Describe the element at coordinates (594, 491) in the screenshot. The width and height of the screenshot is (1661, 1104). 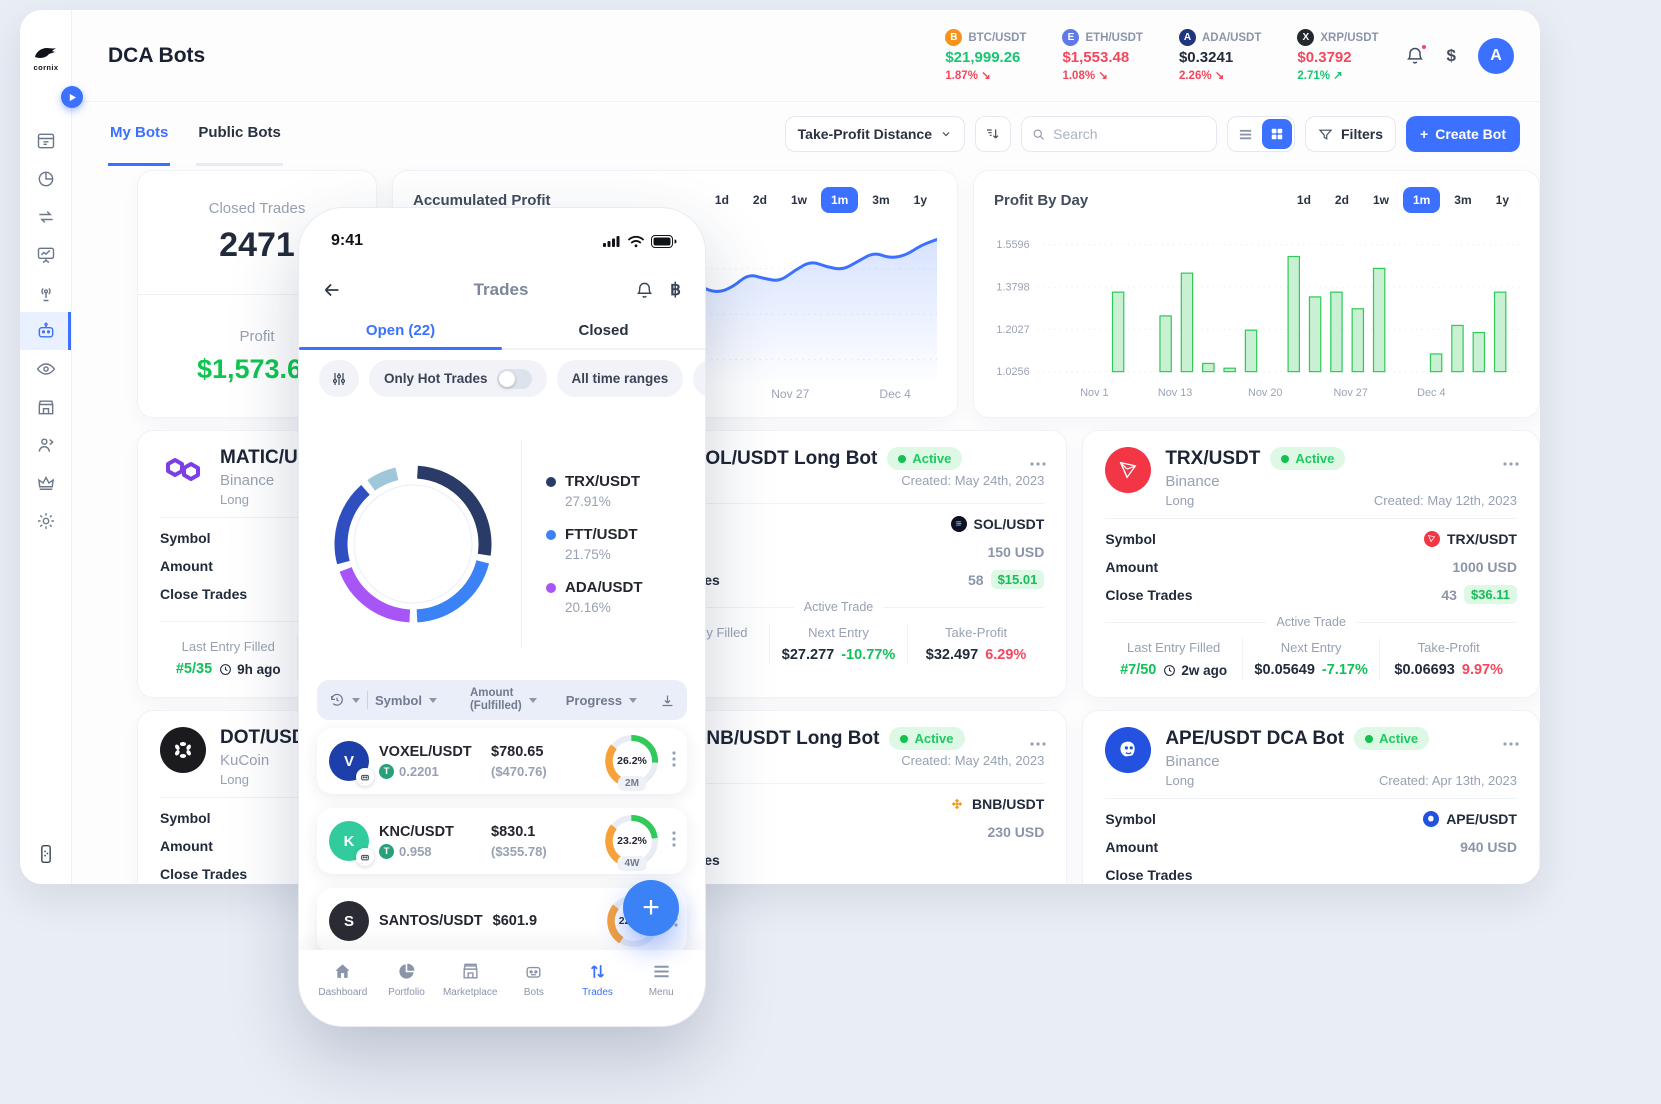
I see `legend-item: TRX/USDT 27.91%` at that location.